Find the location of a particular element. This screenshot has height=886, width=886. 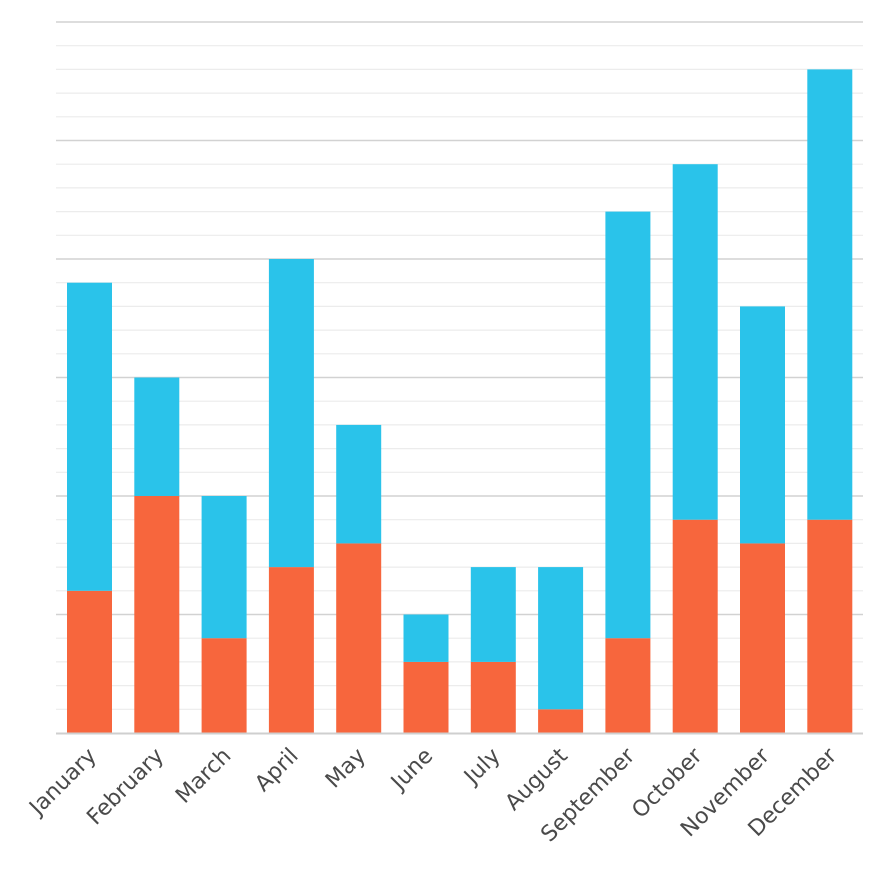

x-tick-label-june: June is located at coordinates (411, 770).